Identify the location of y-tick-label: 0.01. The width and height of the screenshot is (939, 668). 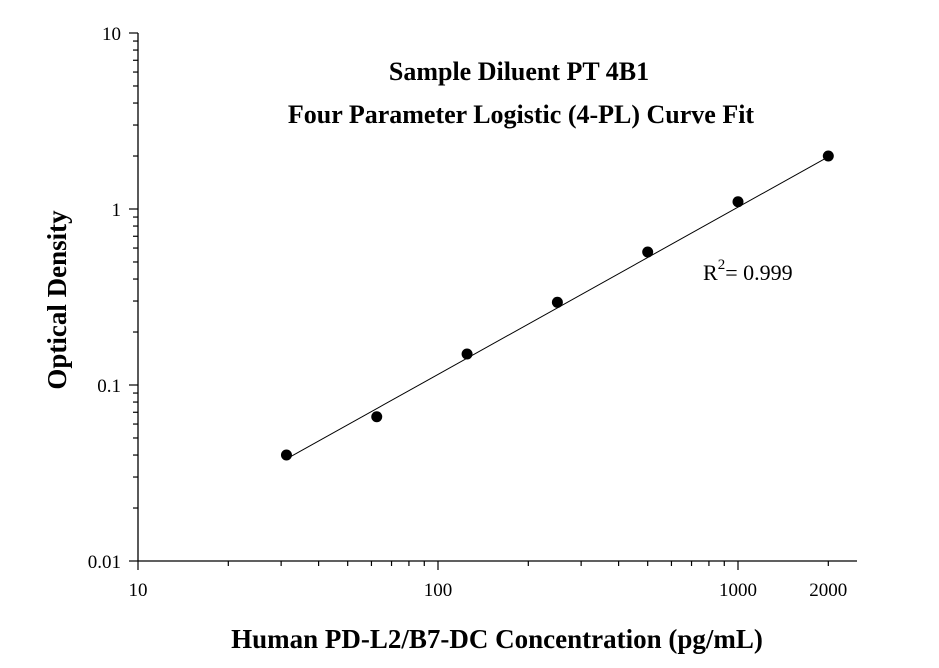
(104, 562).